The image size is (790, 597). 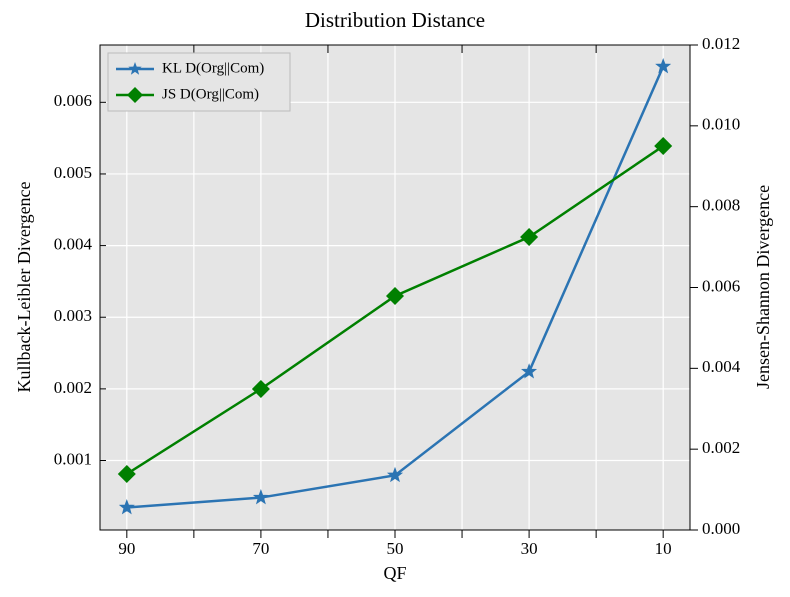 I want to click on x-tick-label: 50, so click(x=395, y=548).